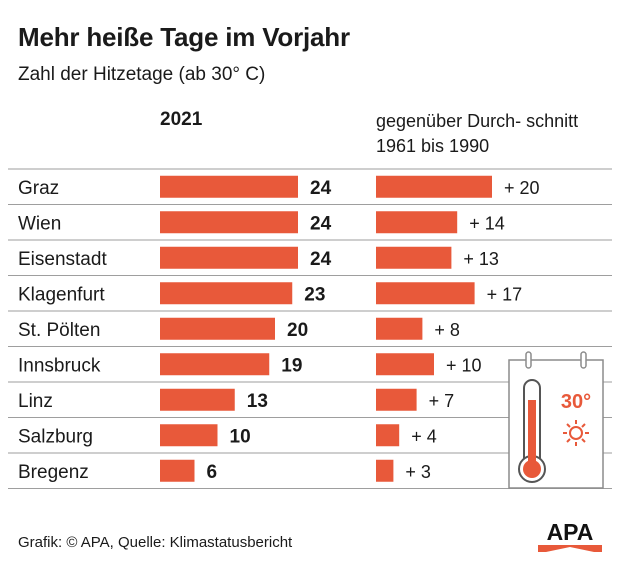 The image size is (620, 564). I want to click on row-label-0: Graz, so click(38, 188).